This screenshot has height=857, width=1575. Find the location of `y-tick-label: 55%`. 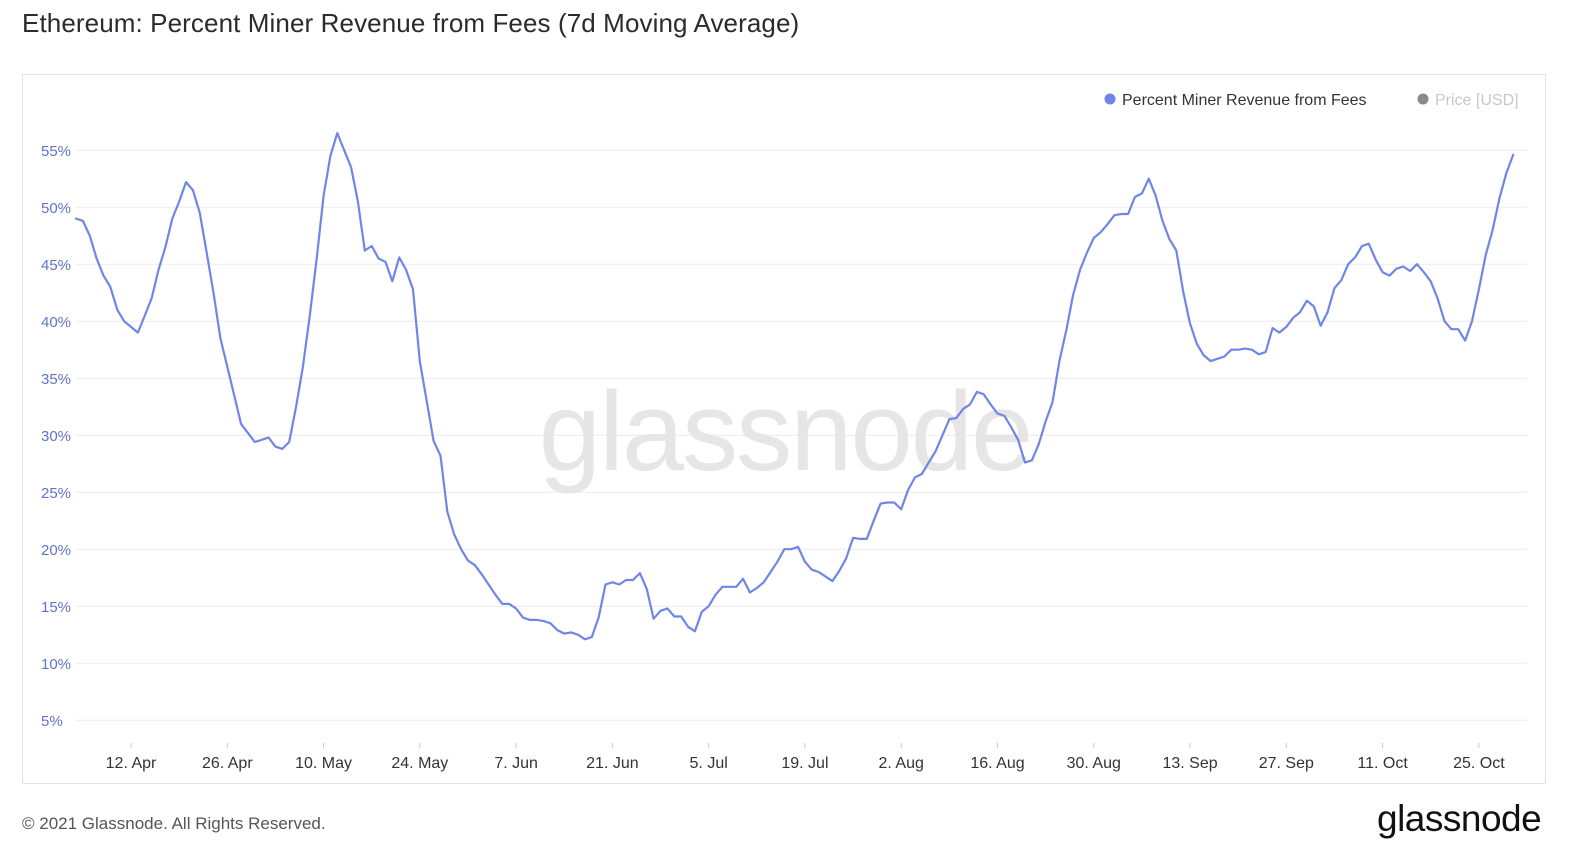

y-tick-label: 55% is located at coordinates (56, 151).